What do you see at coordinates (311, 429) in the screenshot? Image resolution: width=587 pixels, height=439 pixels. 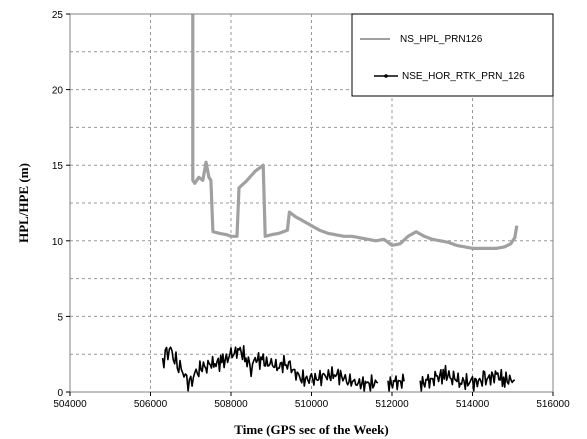 I see `x-axis-title: Time (GPS sec of the Week)` at bounding box center [311, 429].